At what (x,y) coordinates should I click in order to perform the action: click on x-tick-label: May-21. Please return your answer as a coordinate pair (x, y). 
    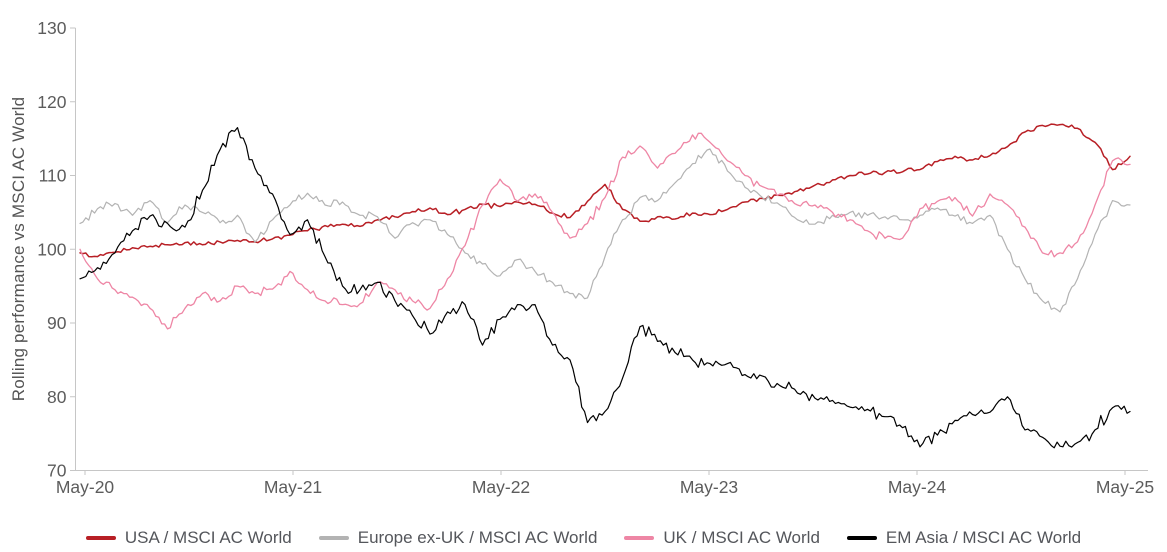
    Looking at the image, I should click on (293, 487).